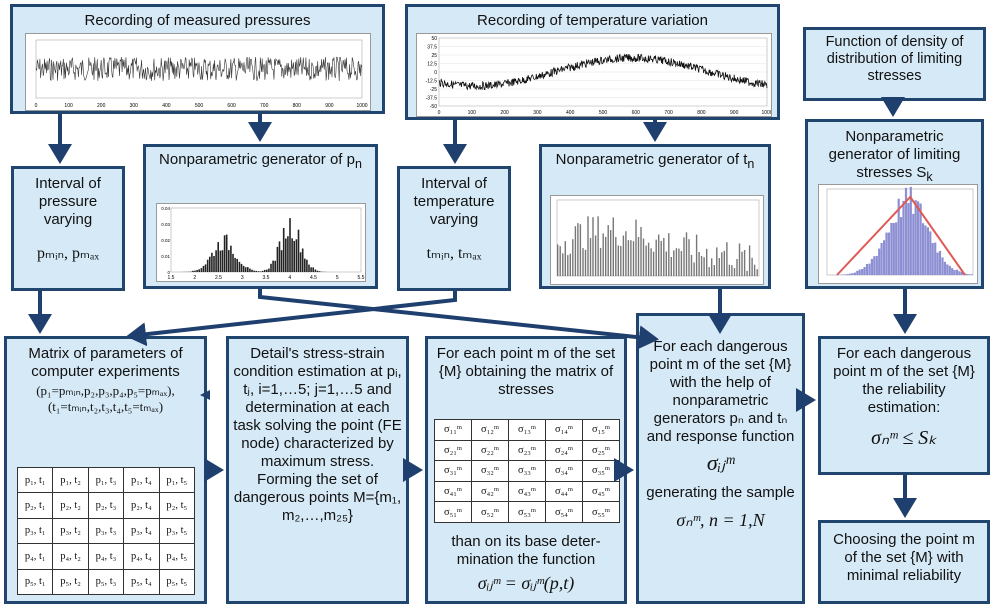 The height and width of the screenshot is (609, 995). Describe the element at coordinates (601, 471) in the screenshot. I see `stress-cell: σ₃₅ᵐ` at that location.